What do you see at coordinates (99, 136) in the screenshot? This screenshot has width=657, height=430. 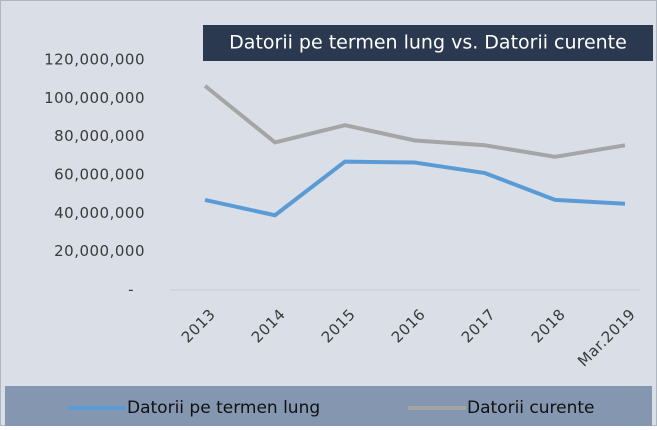 I see `y-tick-label: 80,000,000` at bounding box center [99, 136].